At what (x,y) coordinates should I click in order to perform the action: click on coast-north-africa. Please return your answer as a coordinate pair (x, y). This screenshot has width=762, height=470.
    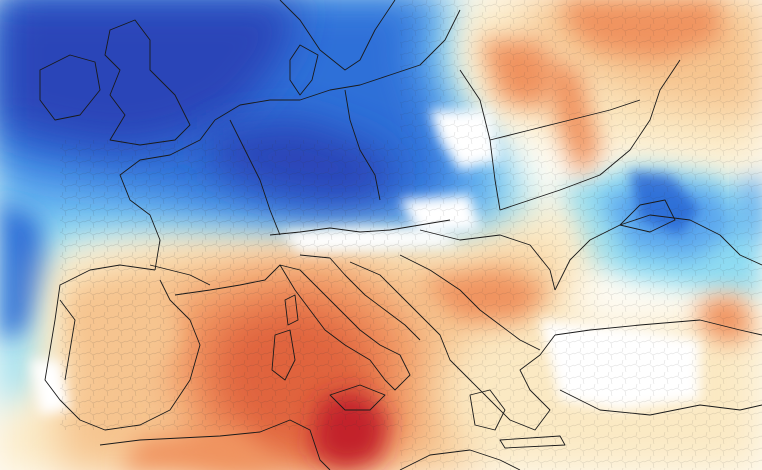
    Looking at the image, I should click on (215, 444).